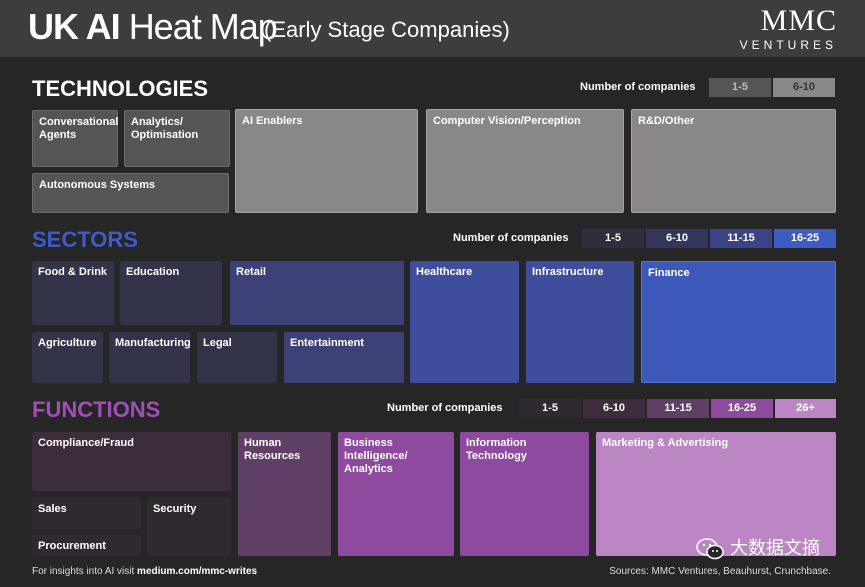 Image resolution: width=865 pixels, height=587 pixels. I want to click on functions-legend-2: 6-10, so click(614, 408).